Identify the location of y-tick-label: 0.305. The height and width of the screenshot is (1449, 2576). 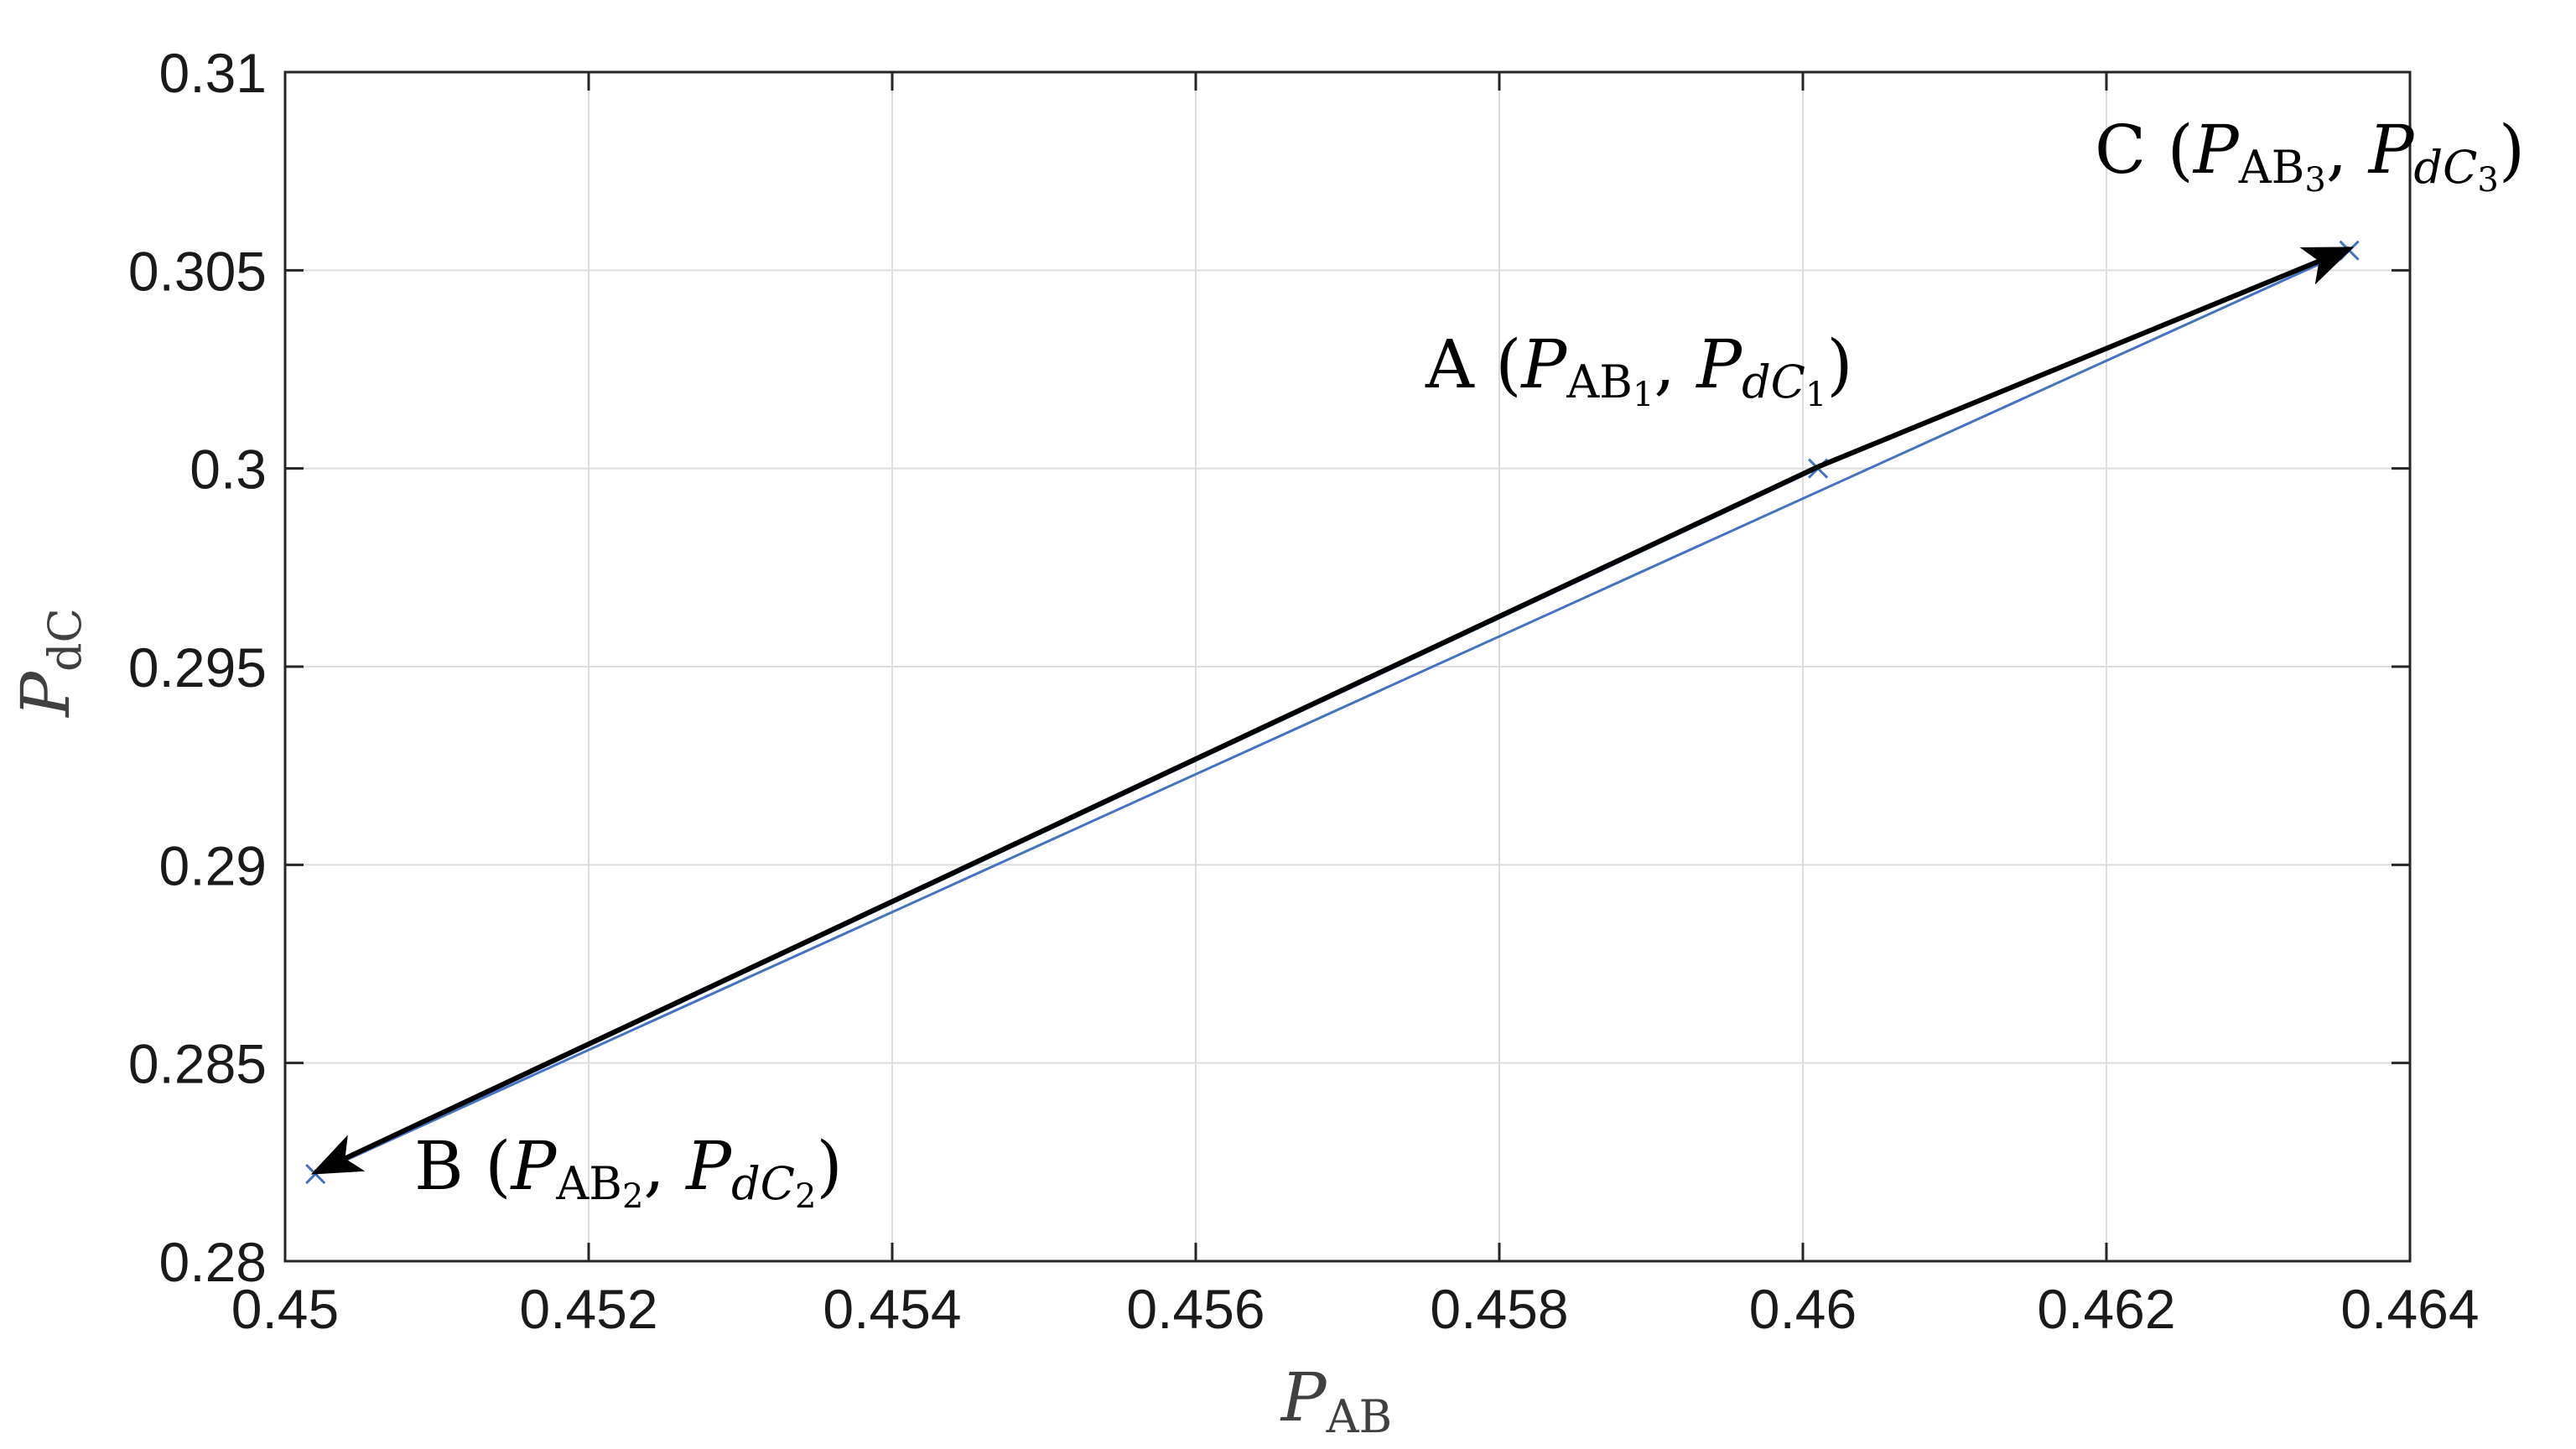
(197, 271).